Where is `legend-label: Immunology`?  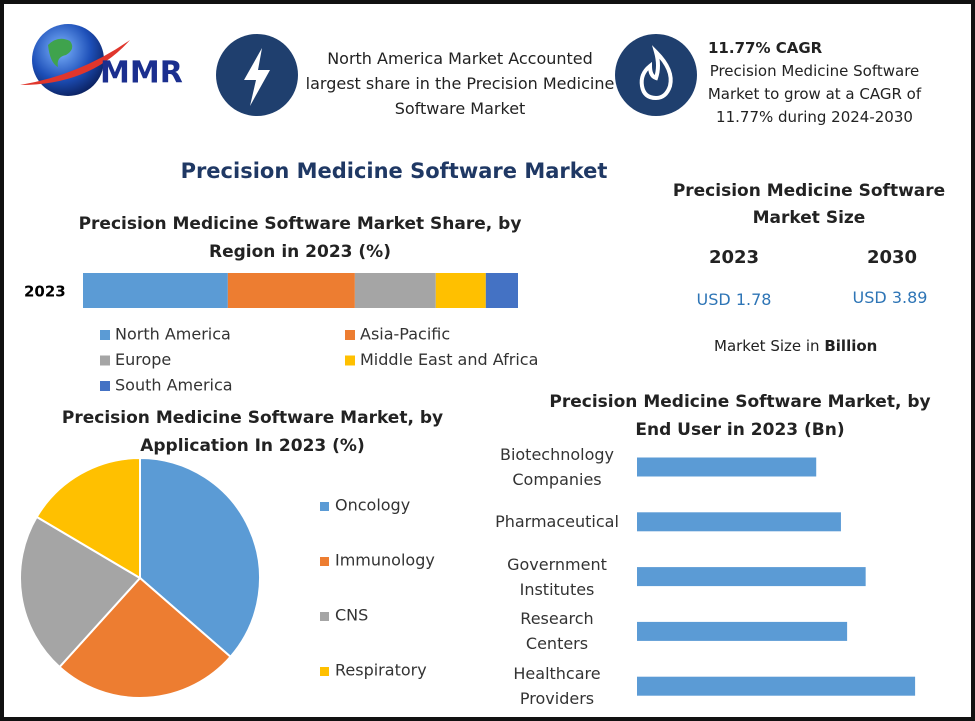
legend-label: Immunology is located at coordinates (385, 560).